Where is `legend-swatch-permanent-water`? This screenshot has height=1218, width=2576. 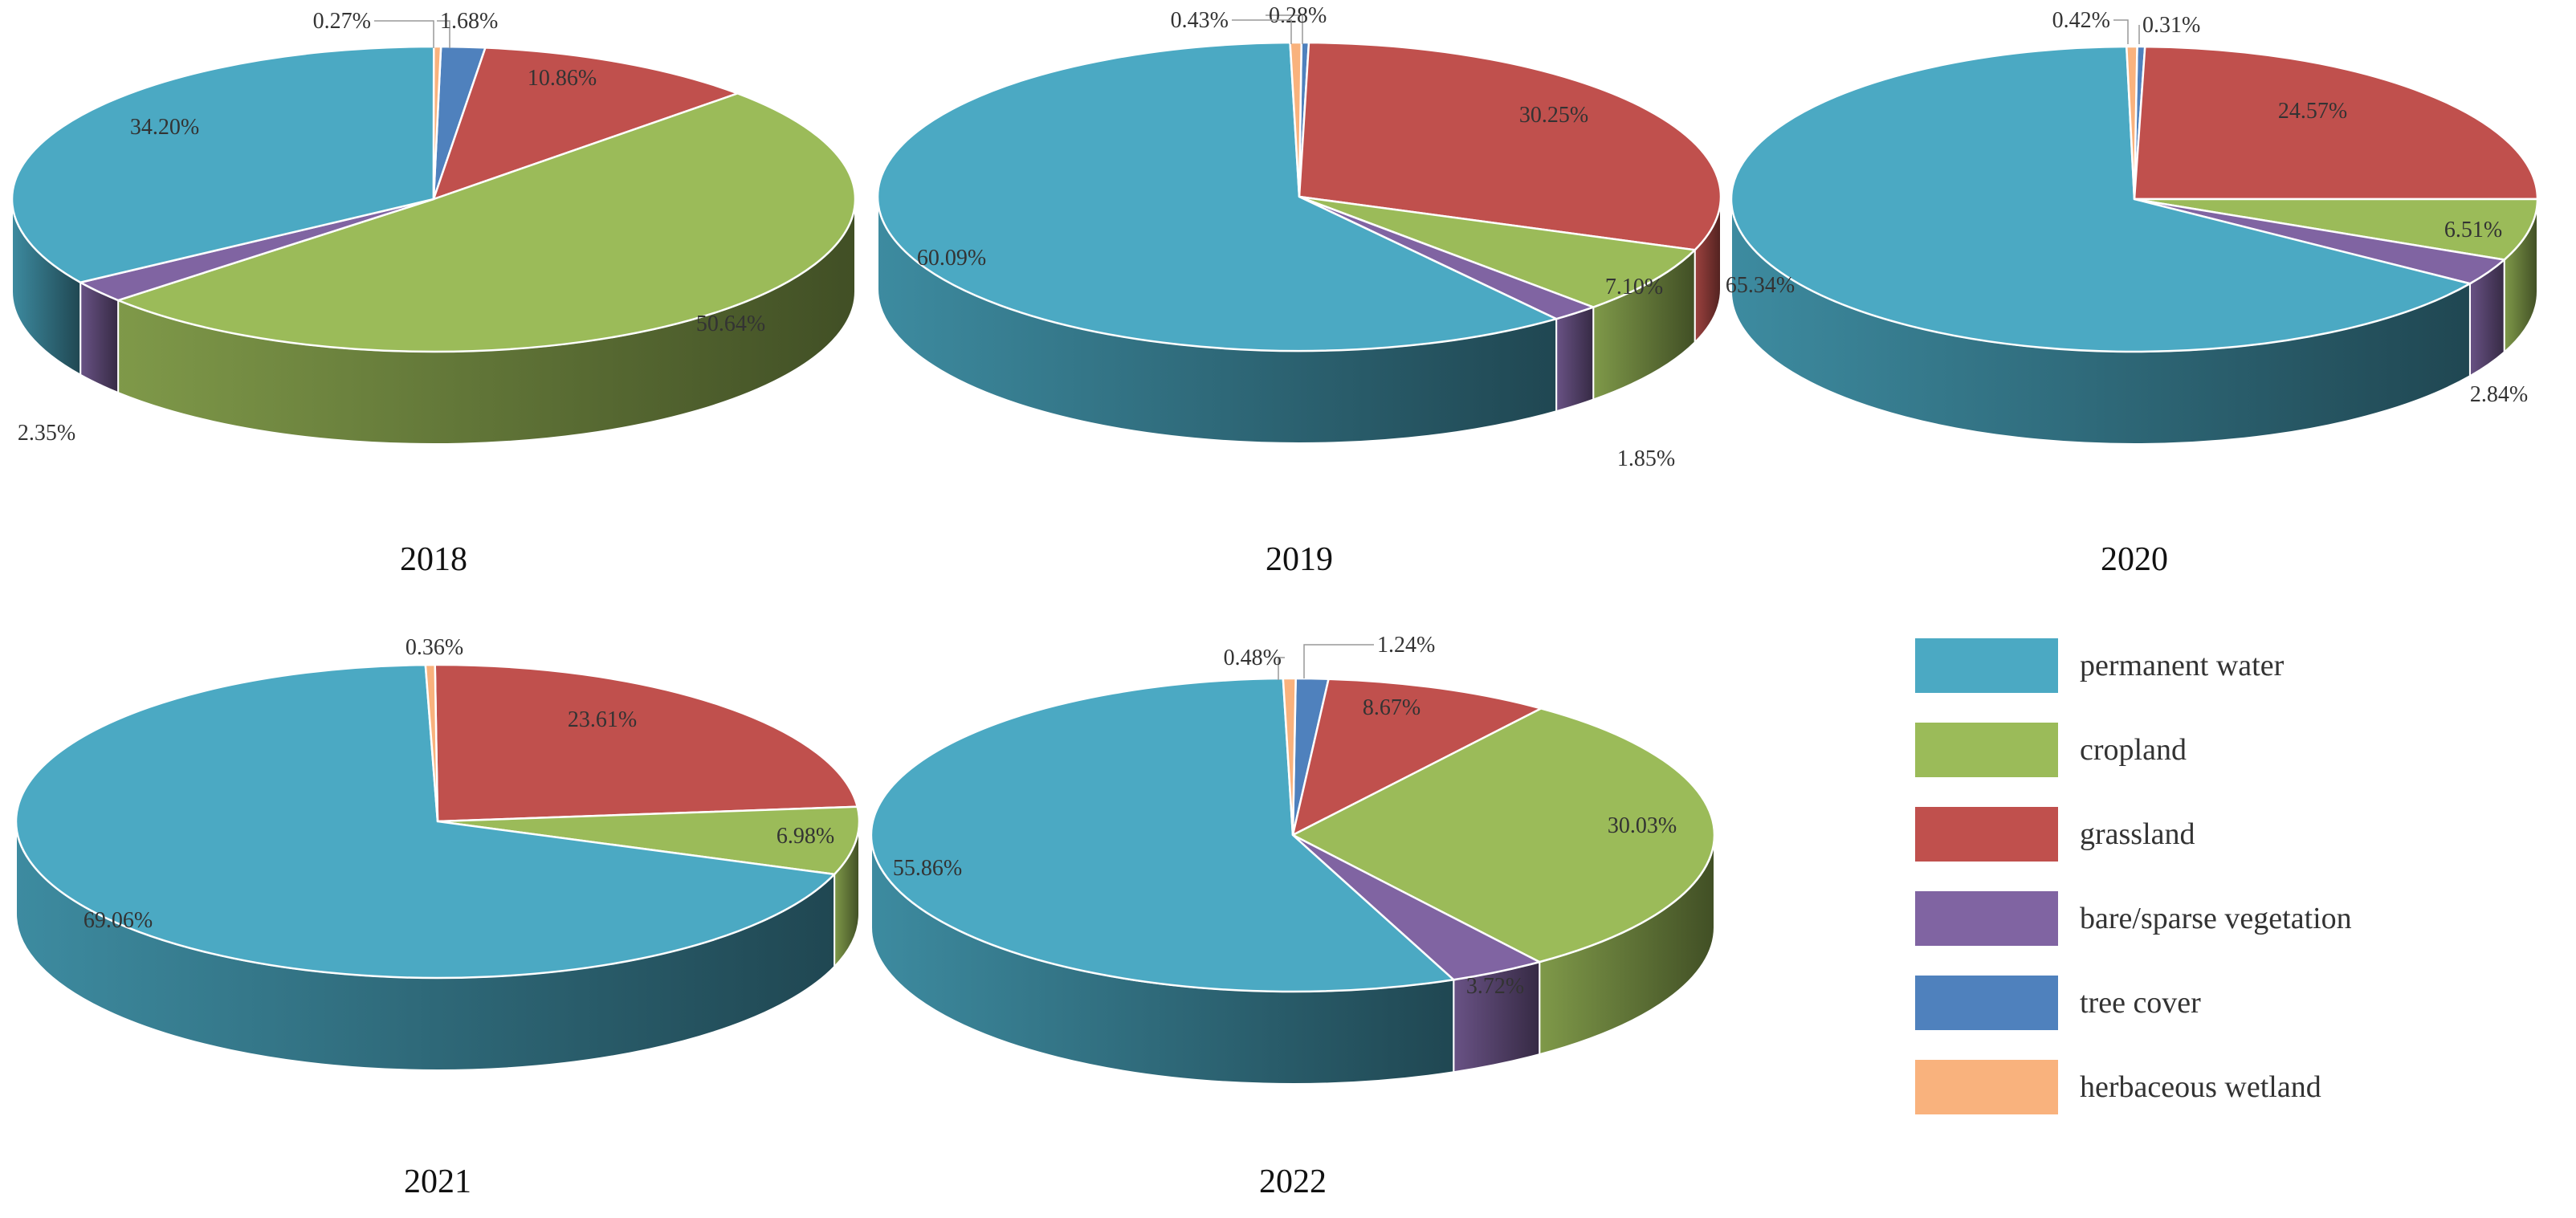 legend-swatch-permanent-water is located at coordinates (1986, 665).